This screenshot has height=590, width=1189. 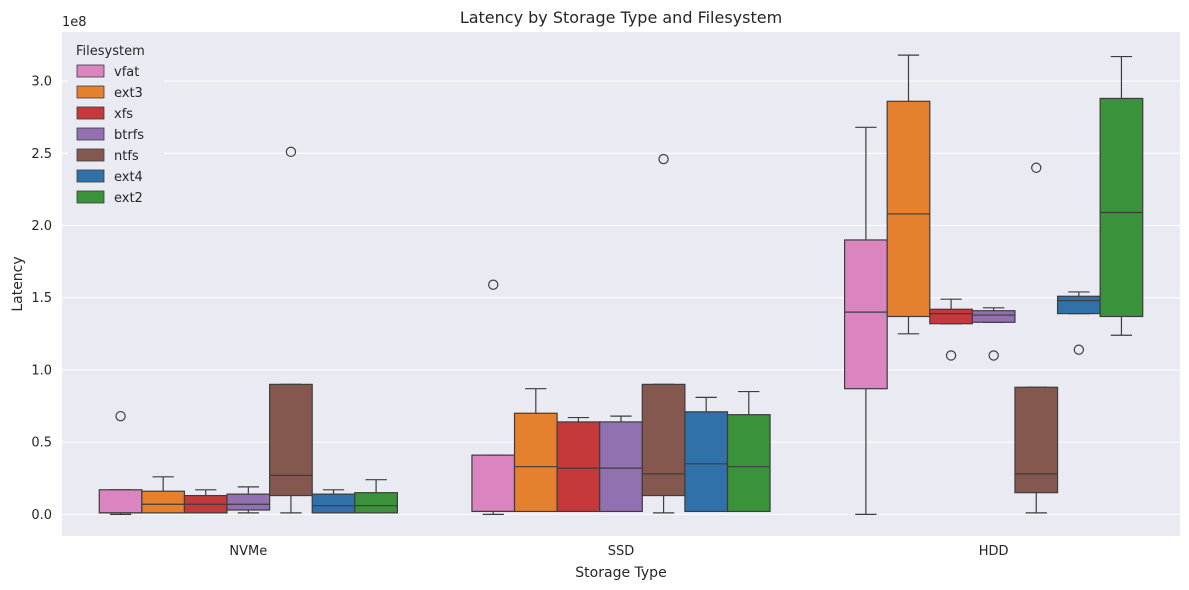 I want to click on legend-label: ext3, so click(x=128, y=93).